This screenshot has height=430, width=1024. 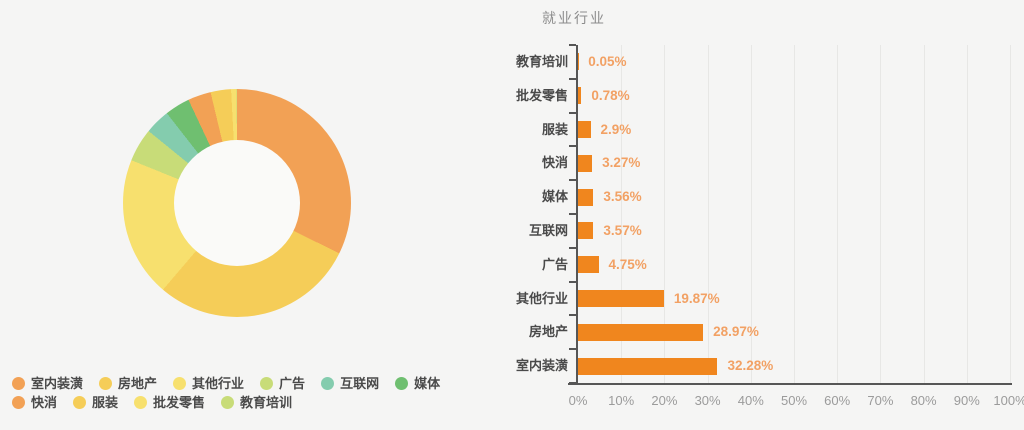 I want to click on x-tick-label: 50%, so click(x=794, y=400).